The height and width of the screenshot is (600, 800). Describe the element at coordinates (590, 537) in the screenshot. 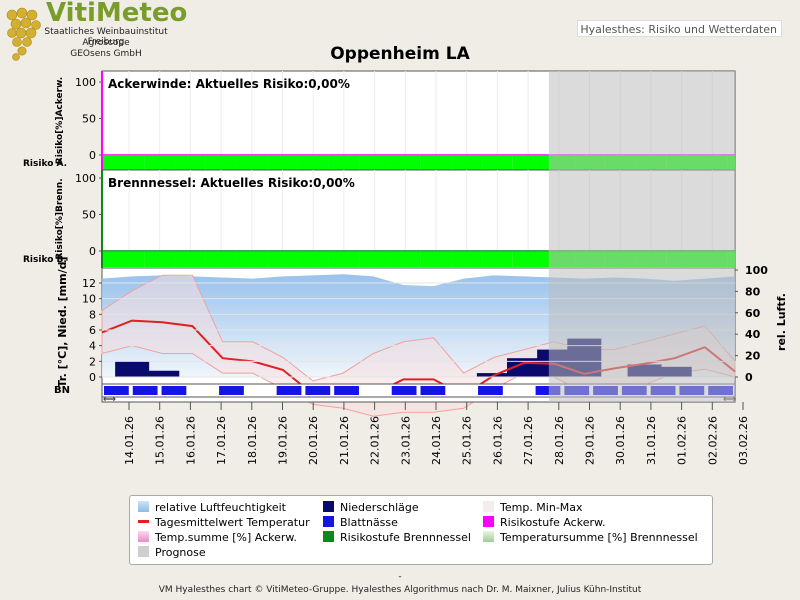

I see `legend-item-tempsum-brennnessel: Temperatursumme [%] Brennnessel` at that location.